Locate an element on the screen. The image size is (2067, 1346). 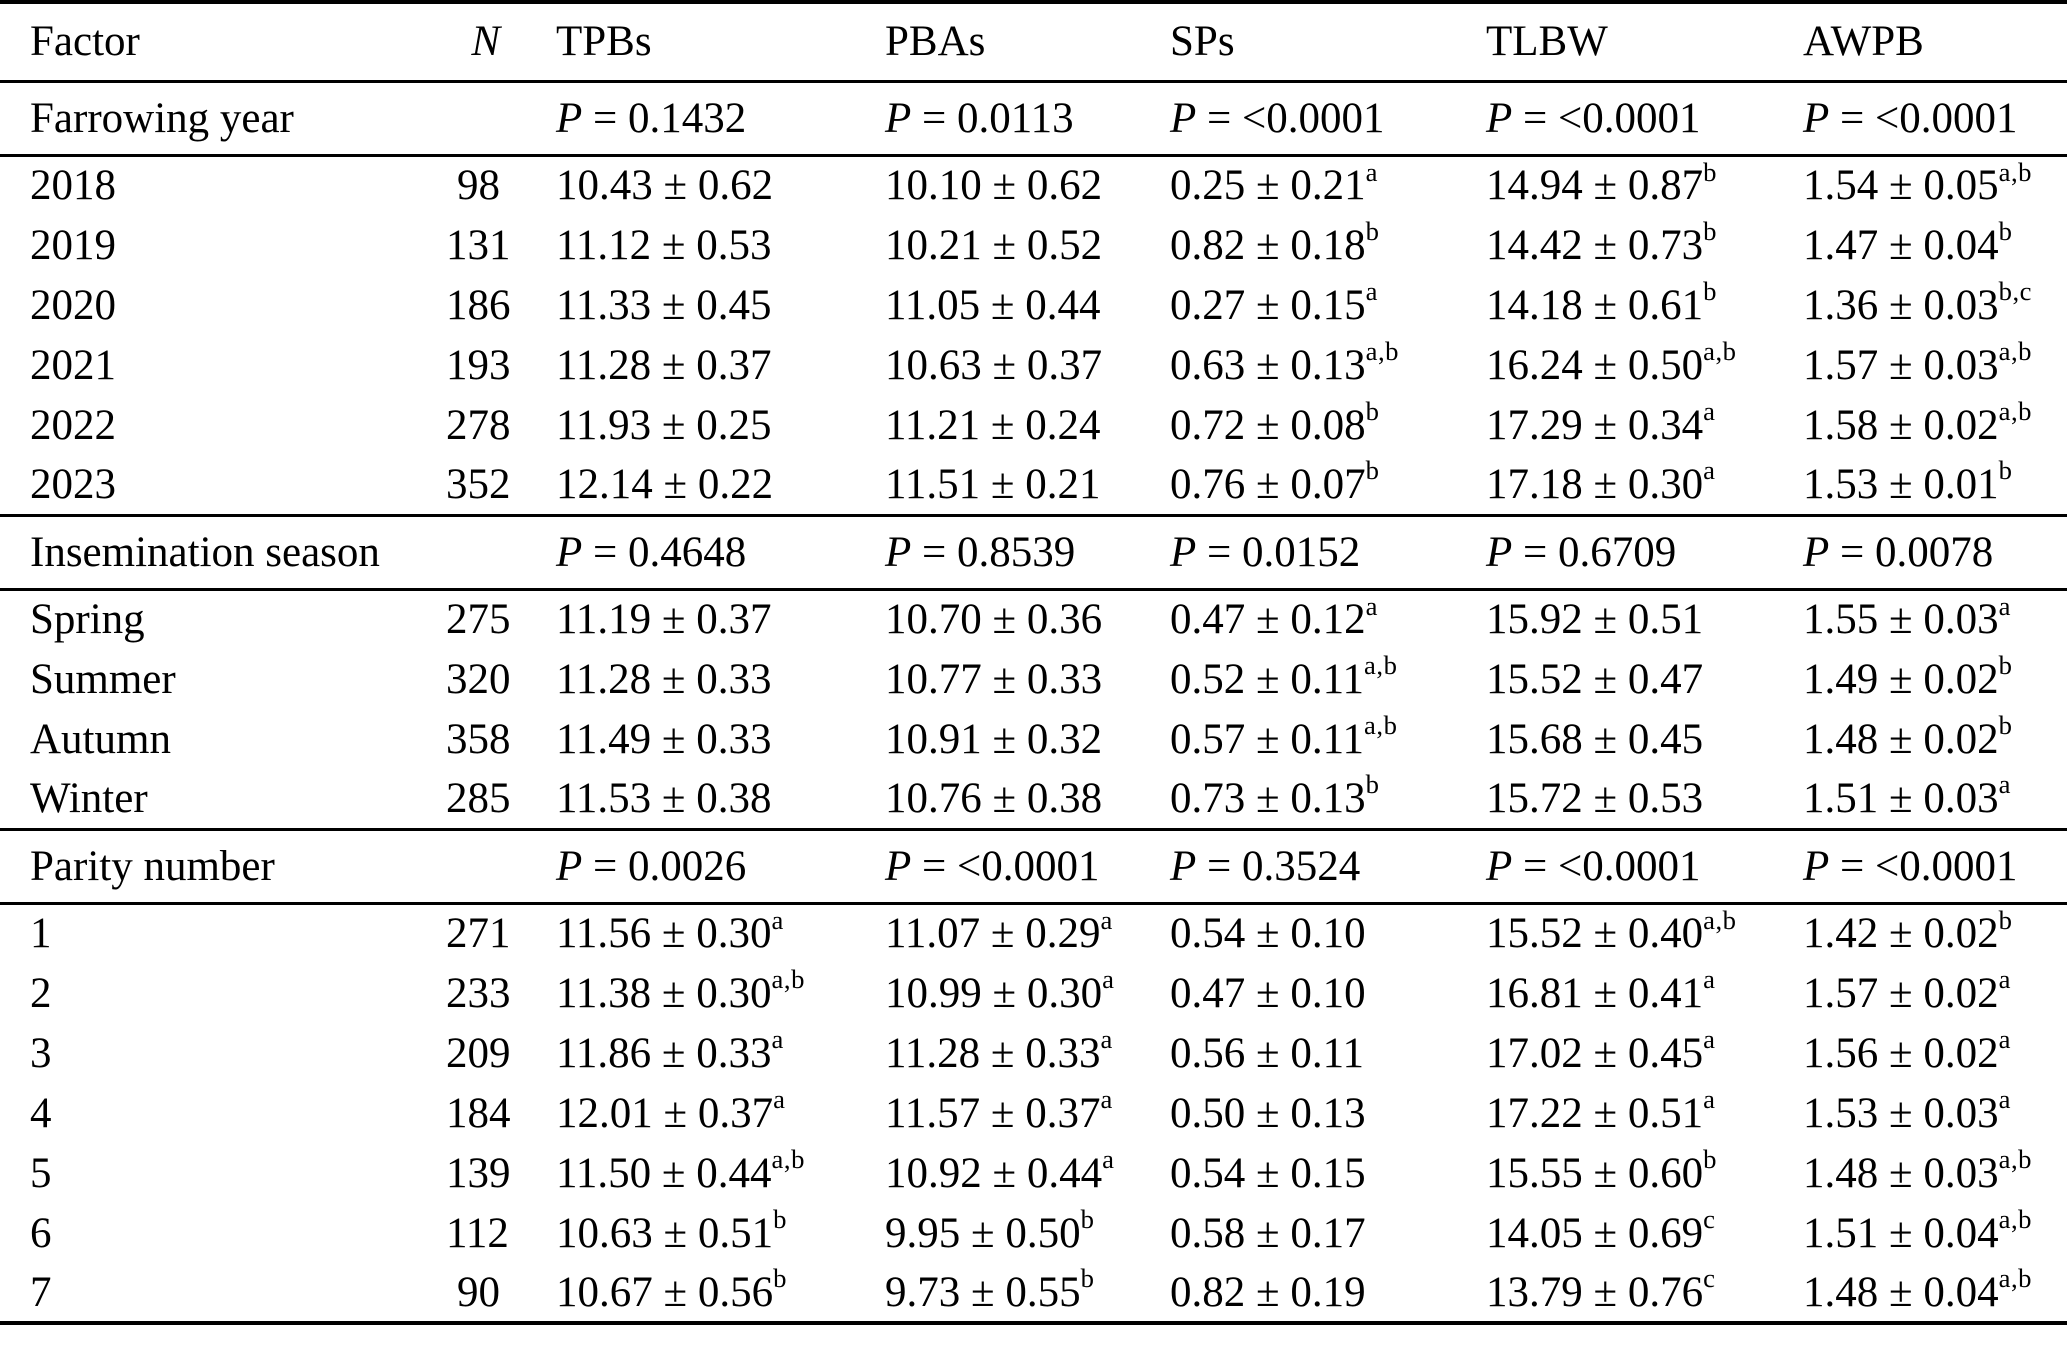
n-cell: 233 is located at coordinates (478, 993).